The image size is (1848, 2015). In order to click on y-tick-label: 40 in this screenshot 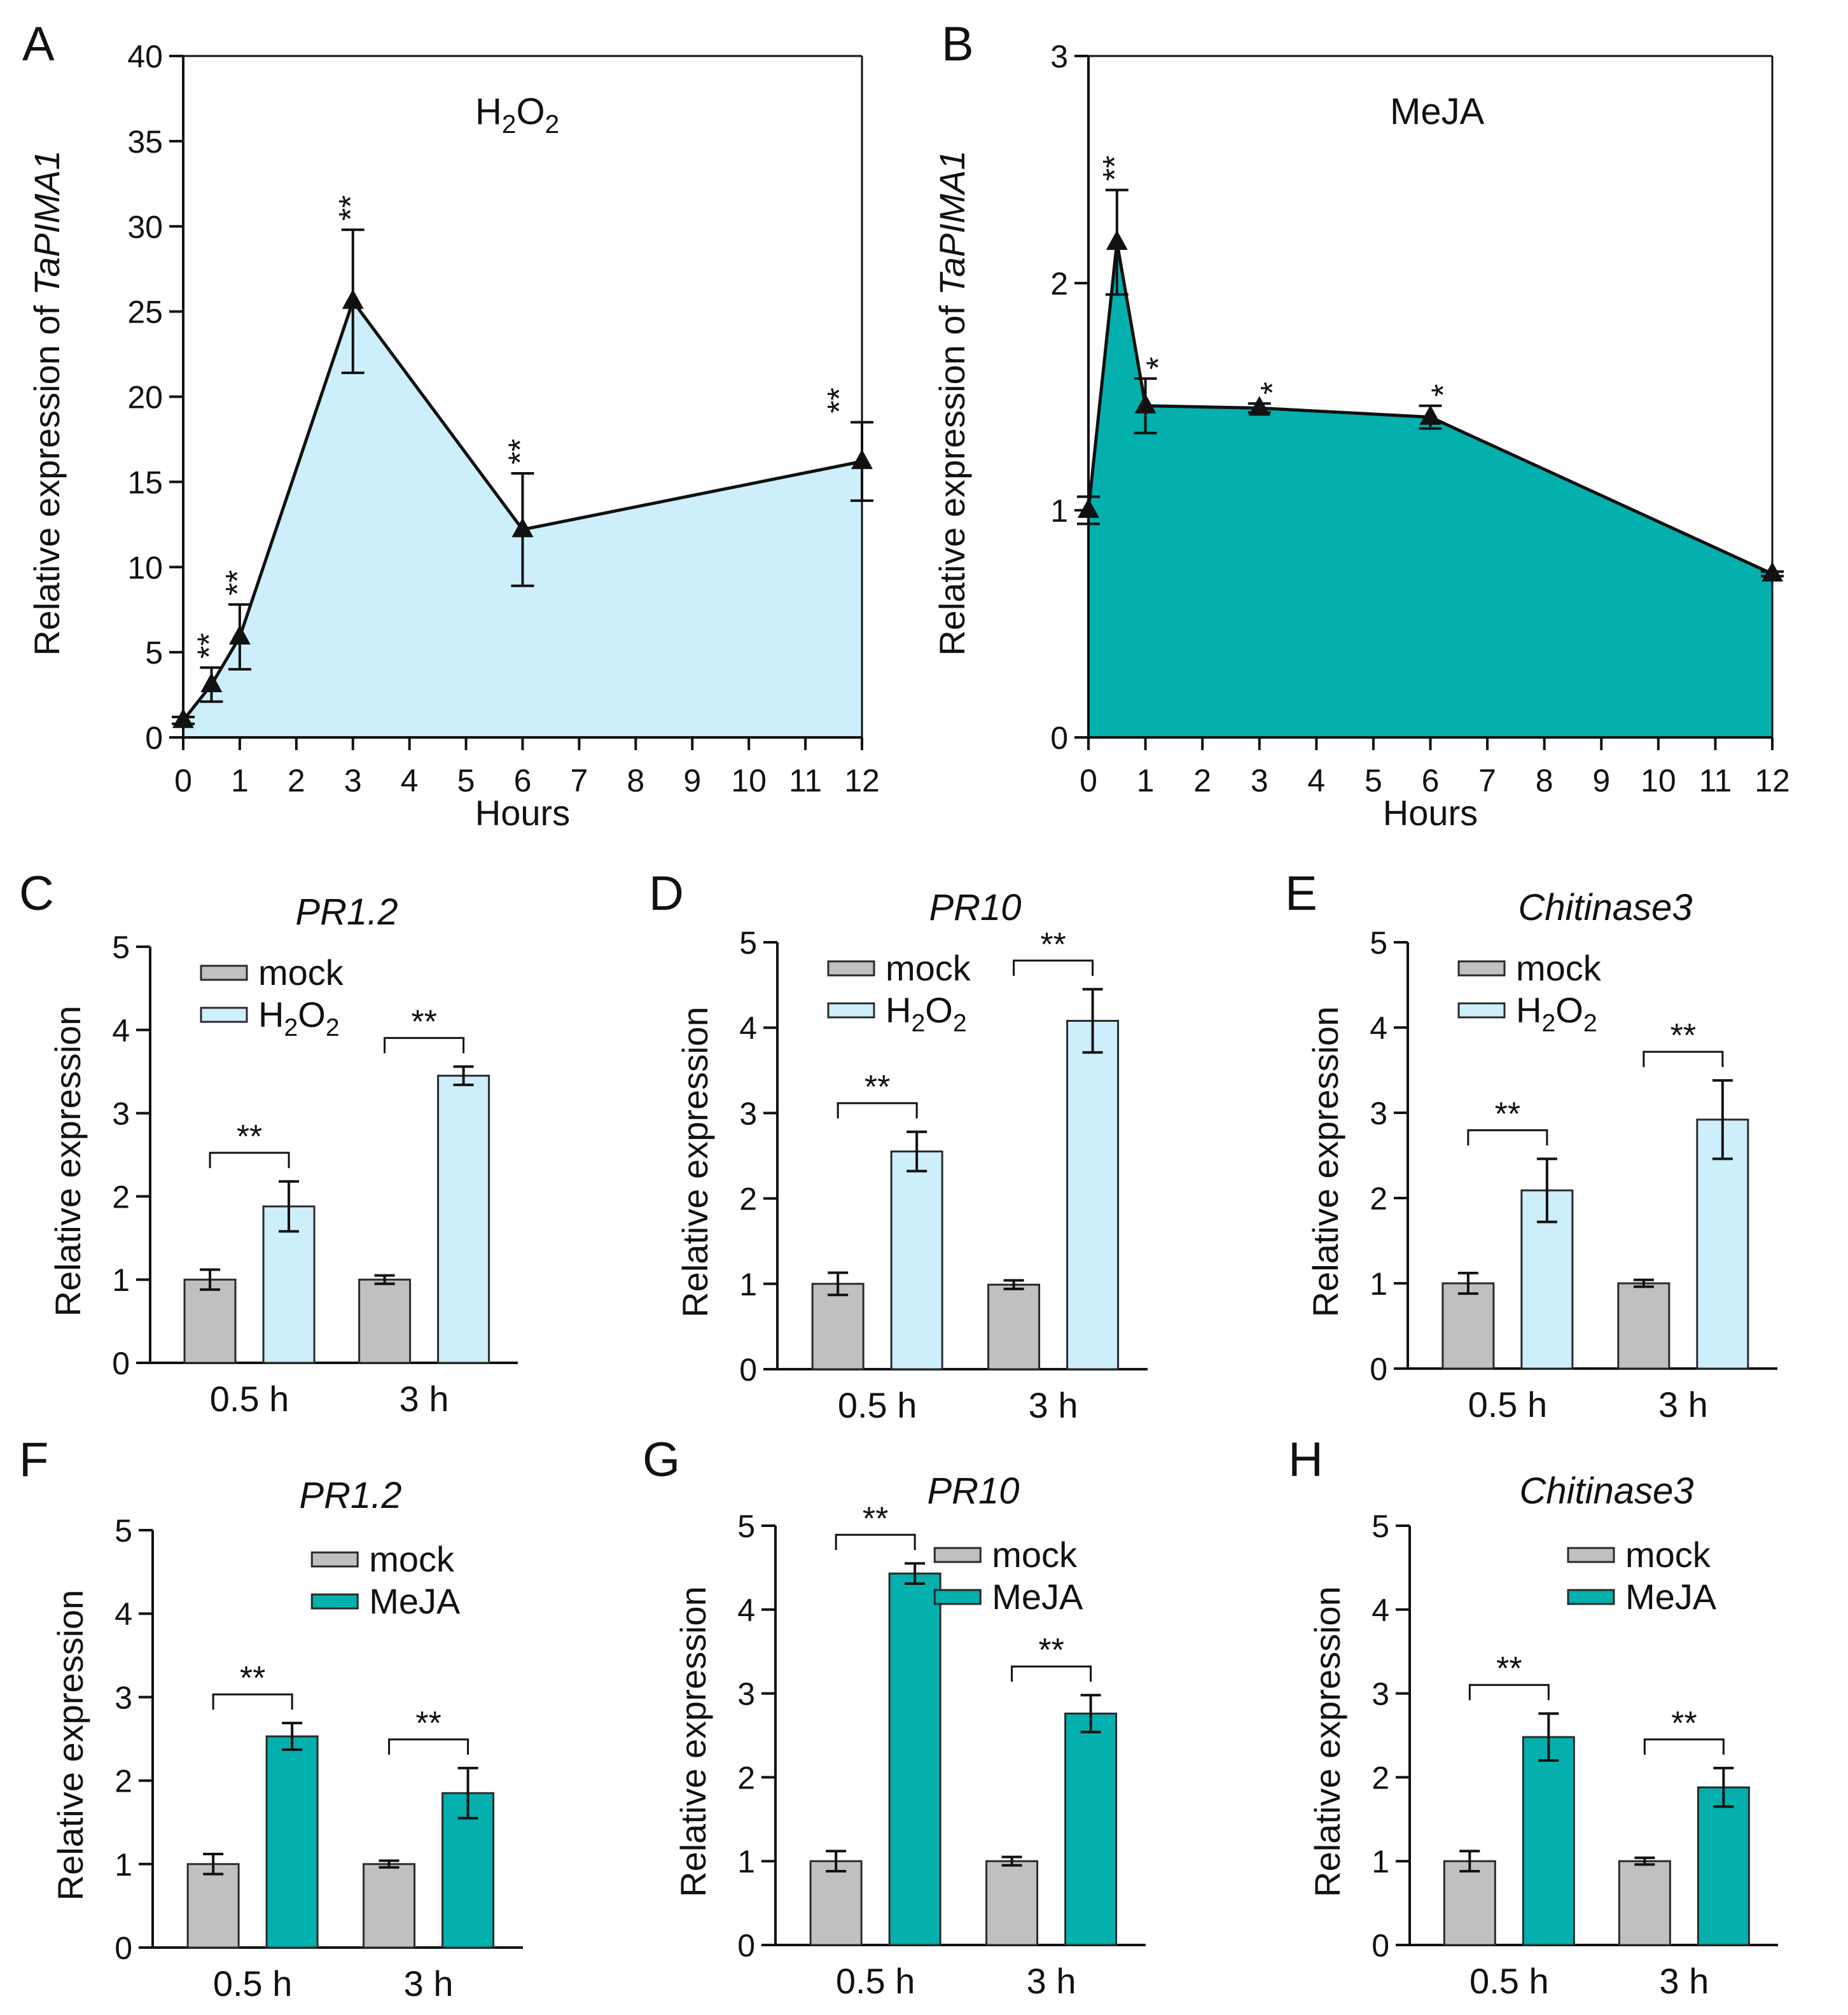, I will do `click(145, 56)`.